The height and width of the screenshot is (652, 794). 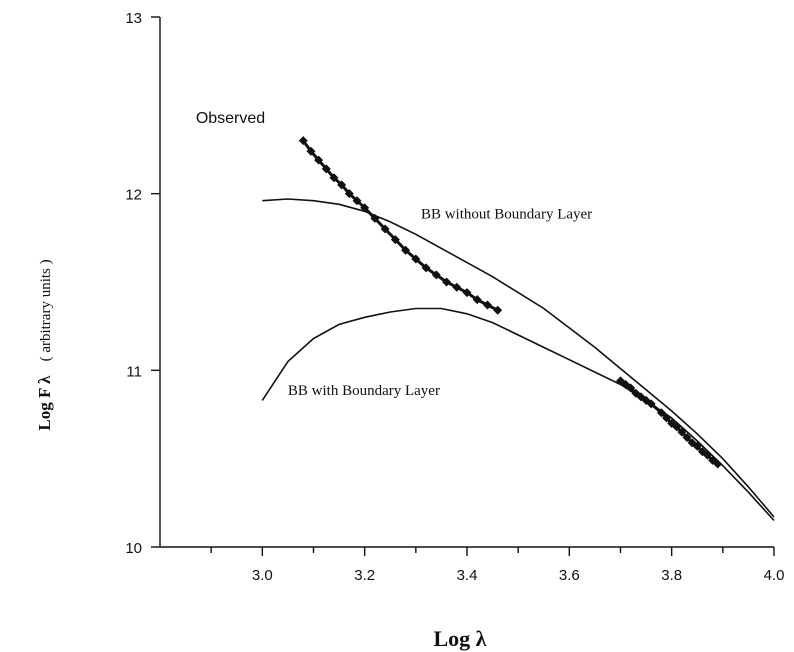 What do you see at coordinates (134, 371) in the screenshot?
I see `y-tick-label: 11` at bounding box center [134, 371].